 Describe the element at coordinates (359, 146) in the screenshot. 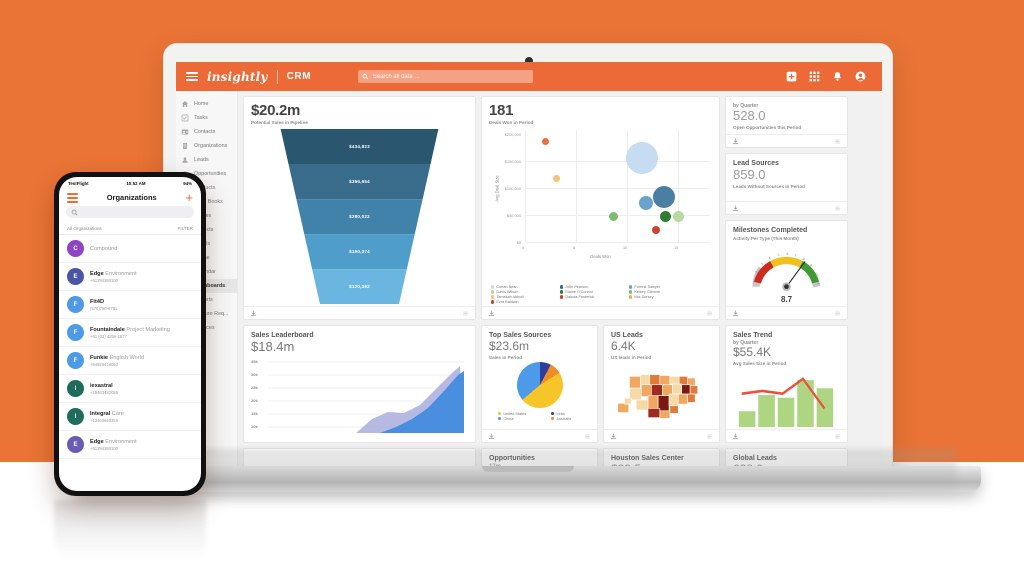

I see `funnel-segment-label: $434,823` at that location.